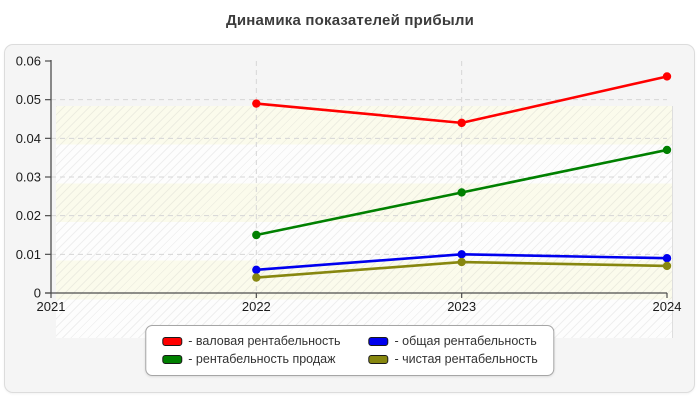 The height and width of the screenshot is (400, 700). Describe the element at coordinates (28, 254) in the screenshot. I see `y-tick-label: 0.01` at that location.